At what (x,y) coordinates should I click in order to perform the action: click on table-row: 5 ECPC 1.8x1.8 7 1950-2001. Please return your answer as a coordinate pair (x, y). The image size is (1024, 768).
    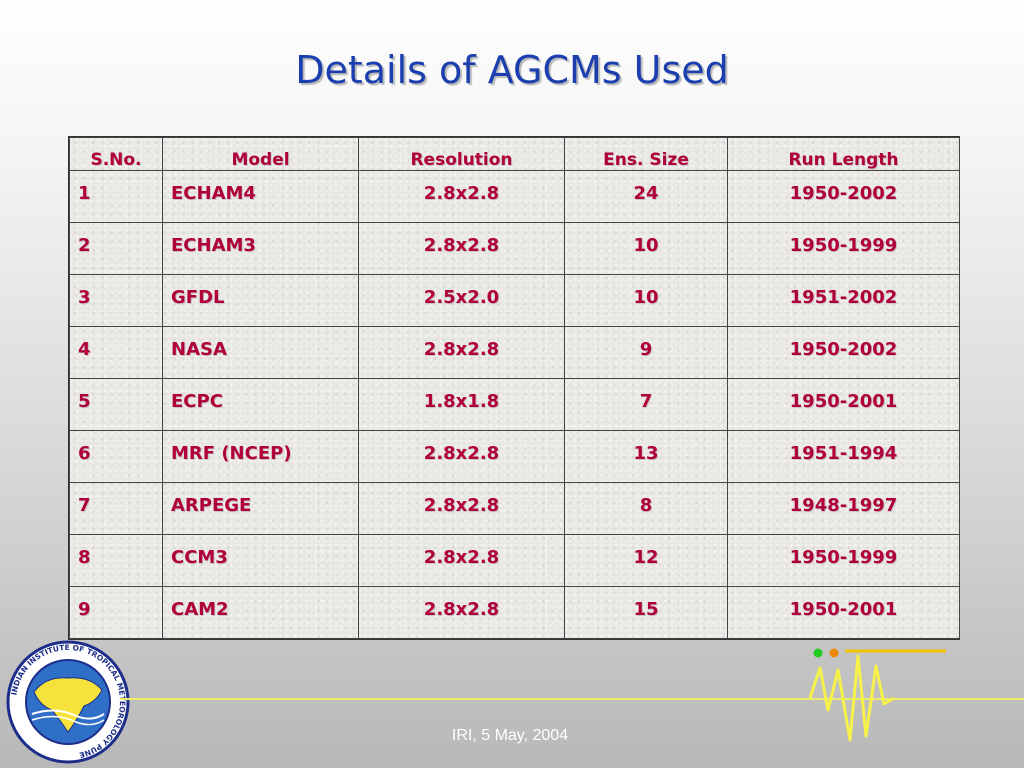
    Looking at the image, I should click on (514, 404).